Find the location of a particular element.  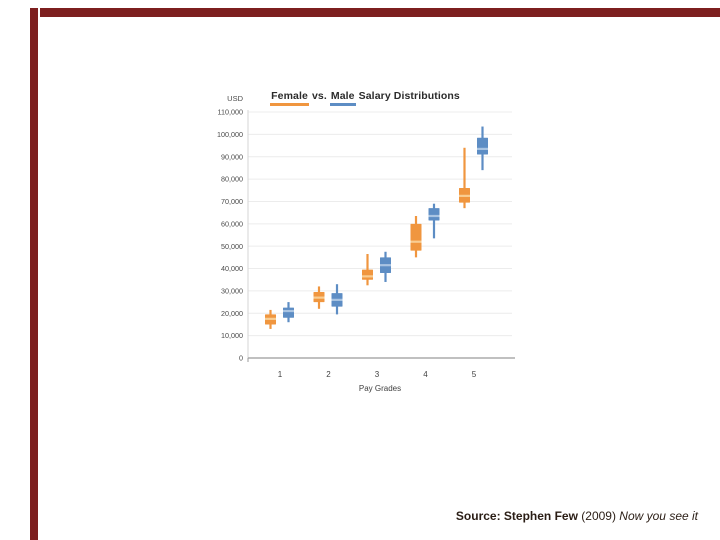

y-tick-label: 50,000 is located at coordinates (232, 246).